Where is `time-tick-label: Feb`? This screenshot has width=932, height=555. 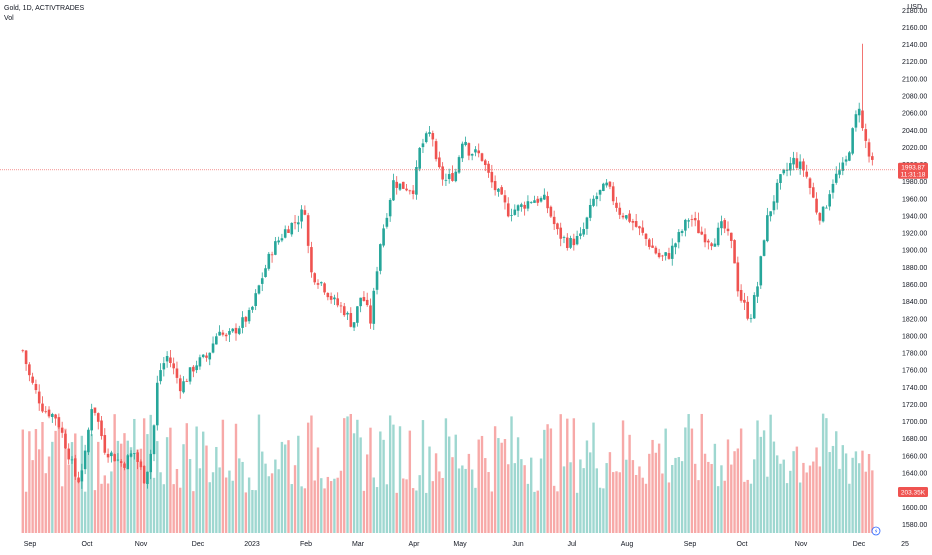 time-tick-label: Feb is located at coordinates (306, 544).